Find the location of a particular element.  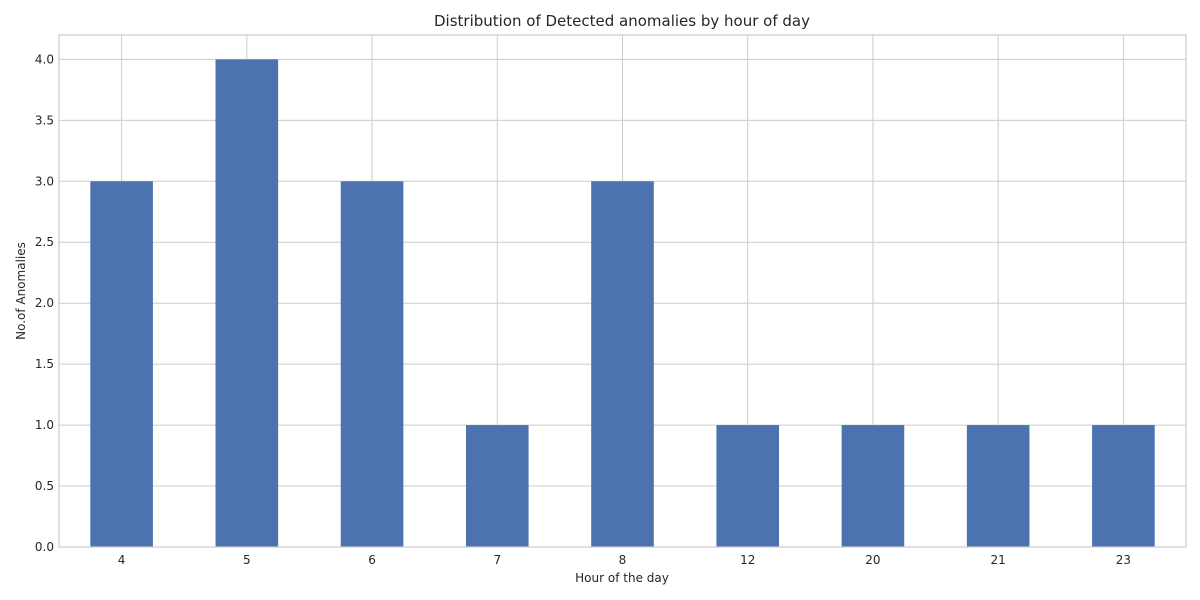

x-tick-label: 6 is located at coordinates (372, 560).